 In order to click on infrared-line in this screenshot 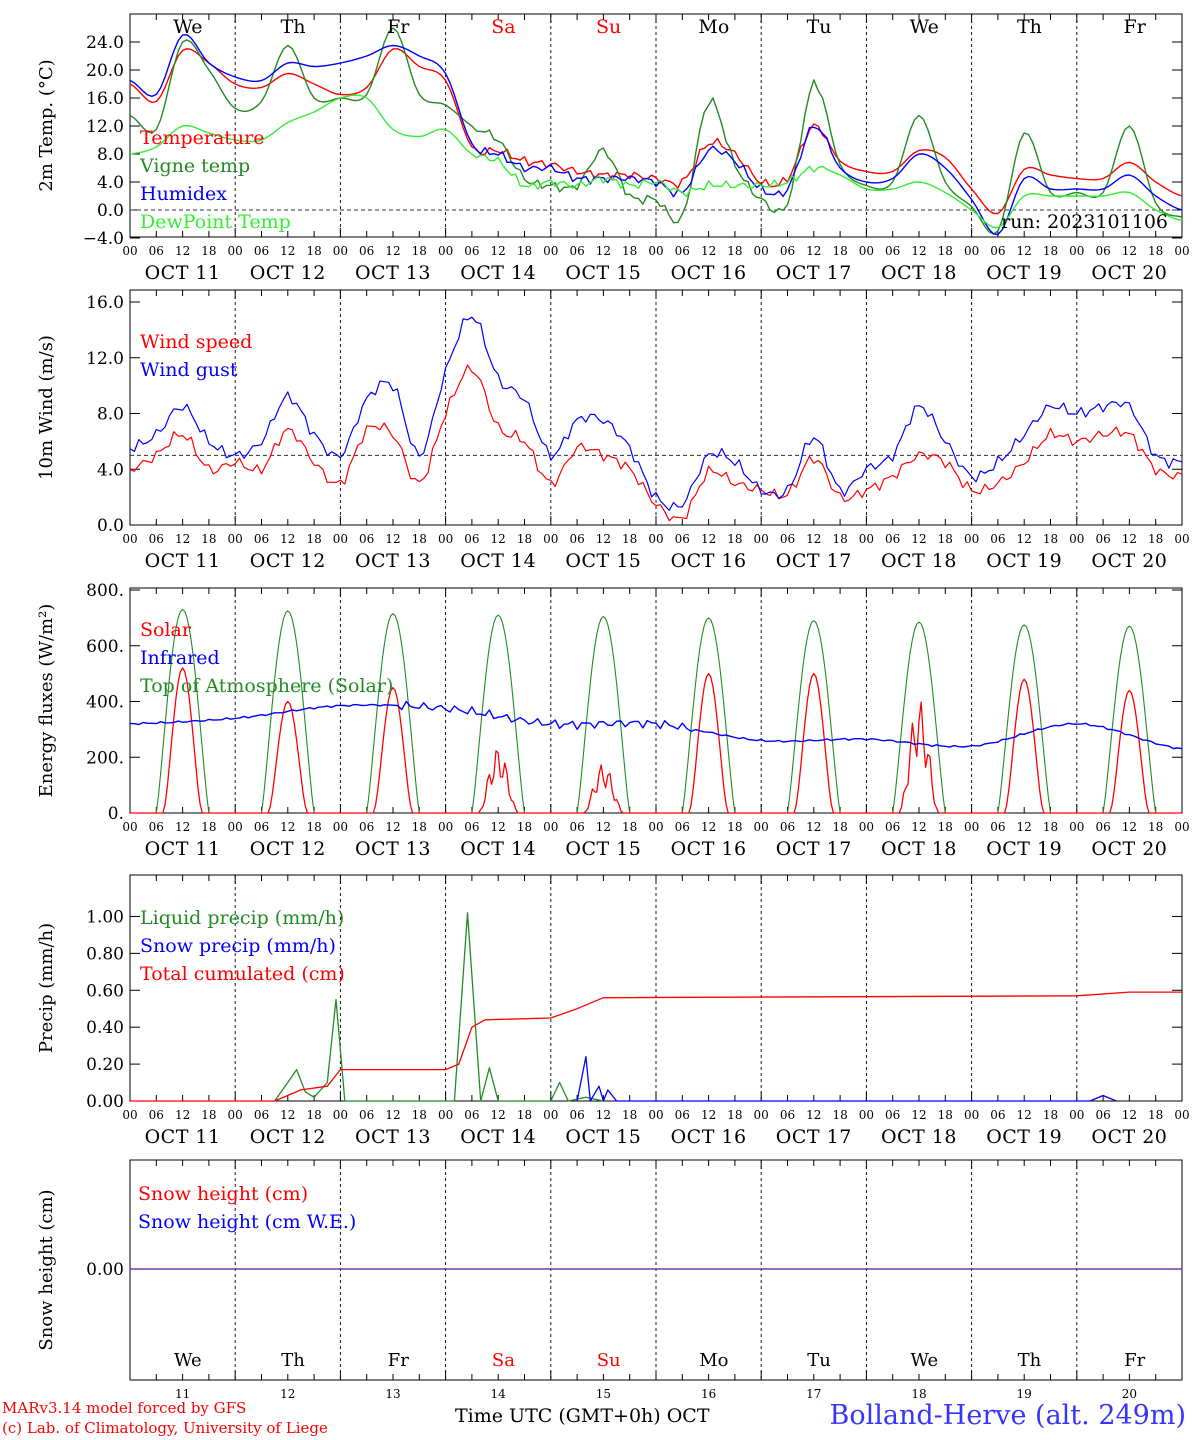, I will do `click(656, 725)`.